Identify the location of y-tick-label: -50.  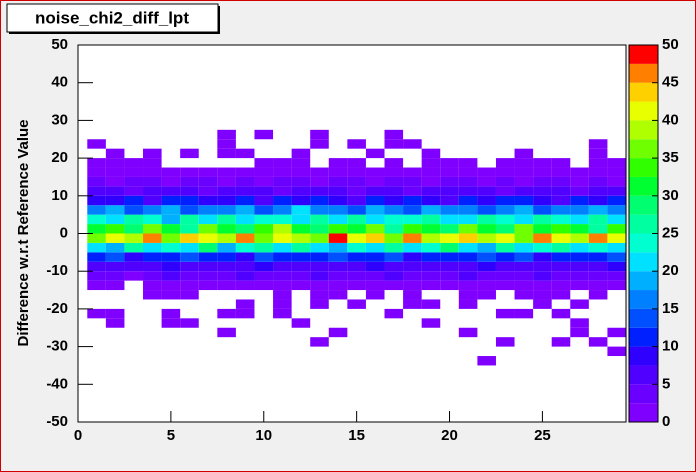
(57, 421).